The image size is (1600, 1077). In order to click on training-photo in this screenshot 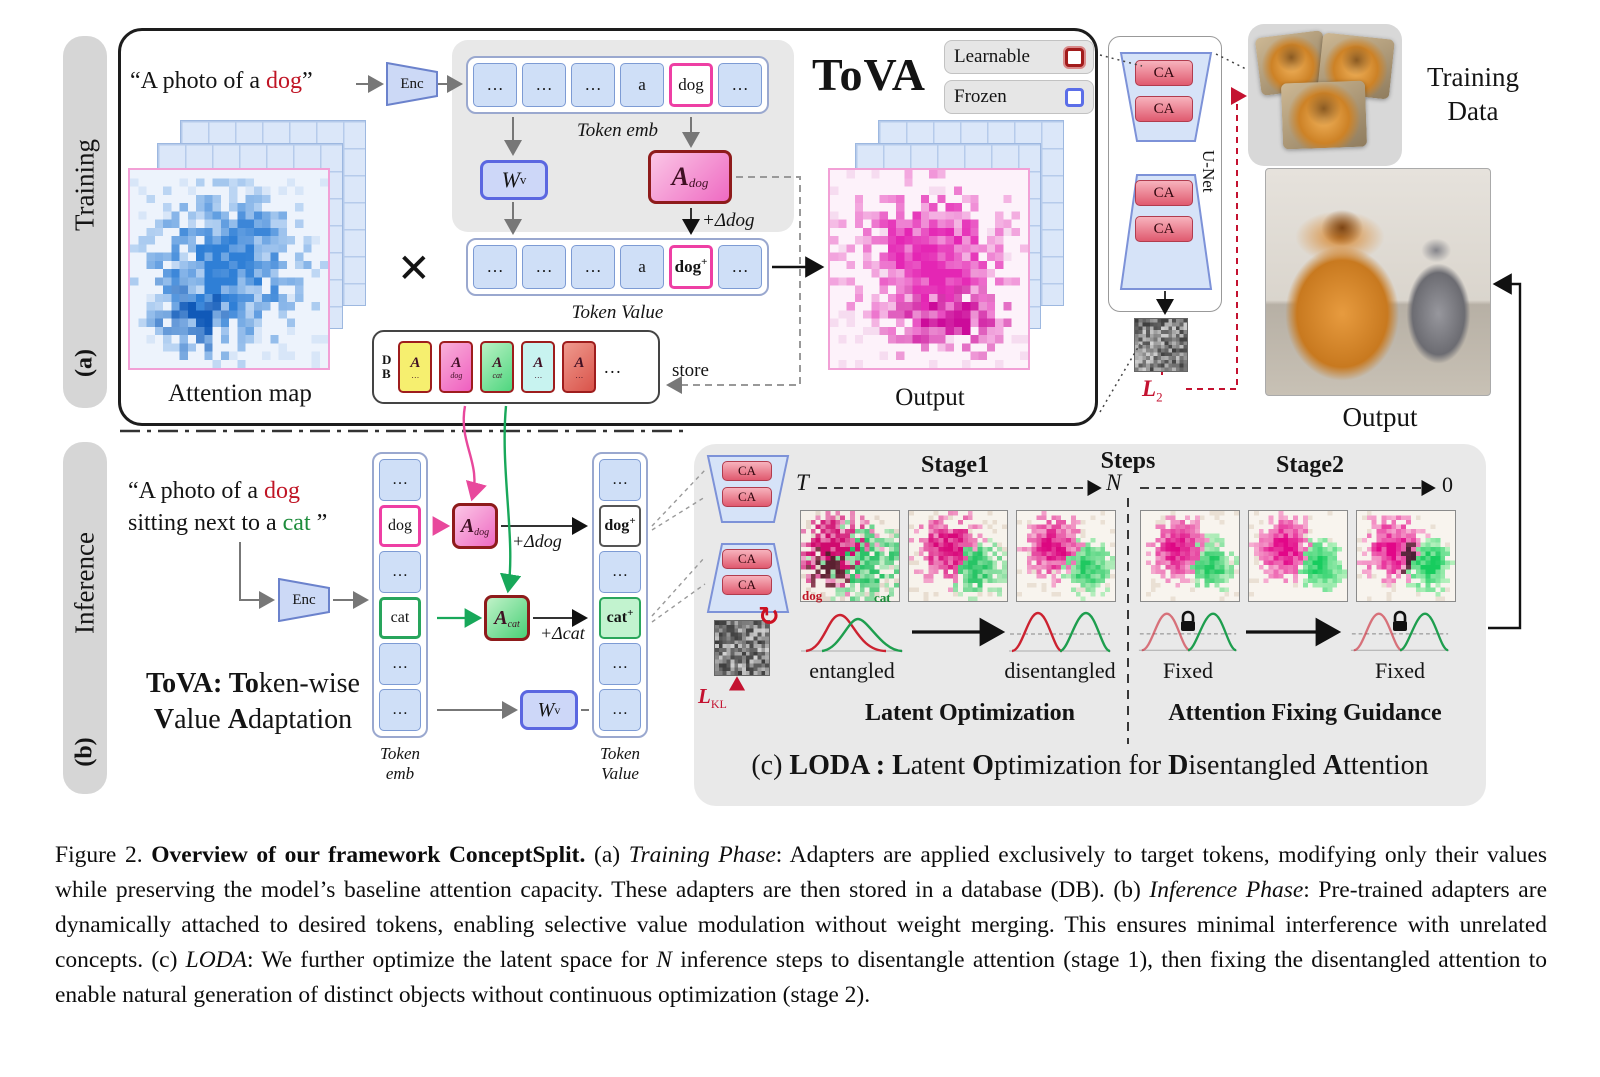, I will do `click(1324, 115)`.